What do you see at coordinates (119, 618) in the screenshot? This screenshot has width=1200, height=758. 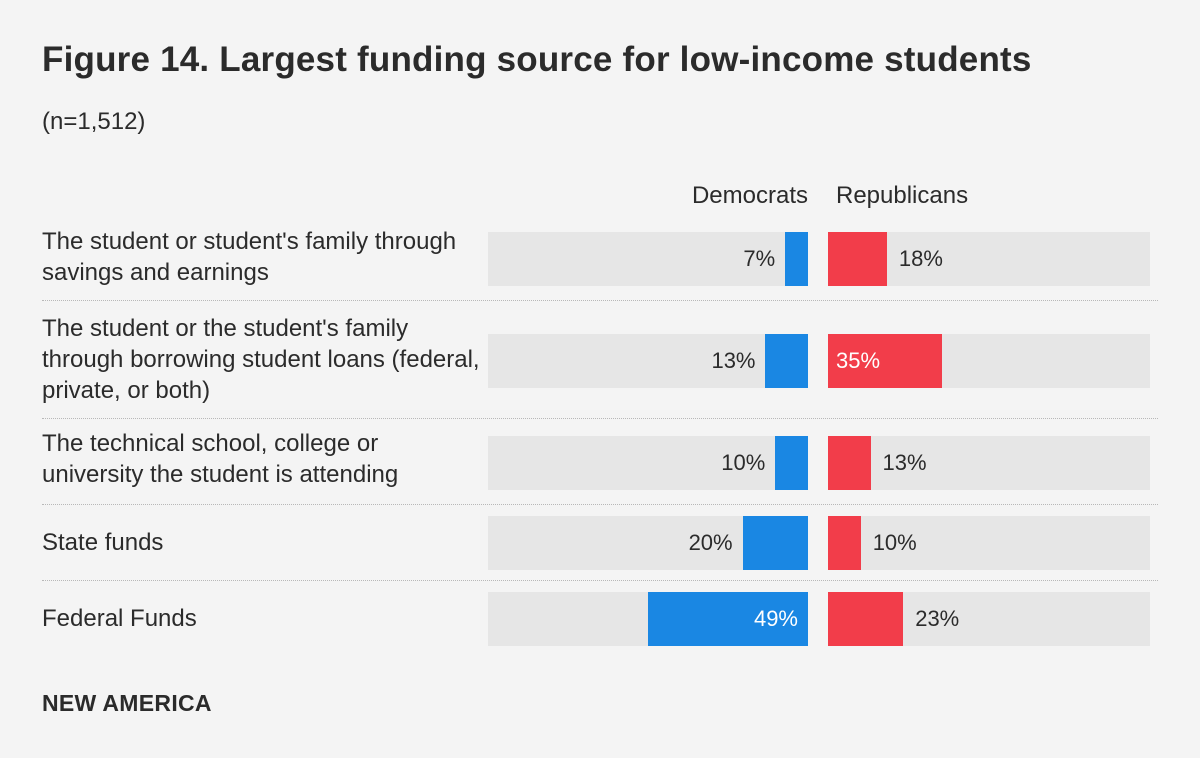 I see `category-label: Federal Funds` at bounding box center [119, 618].